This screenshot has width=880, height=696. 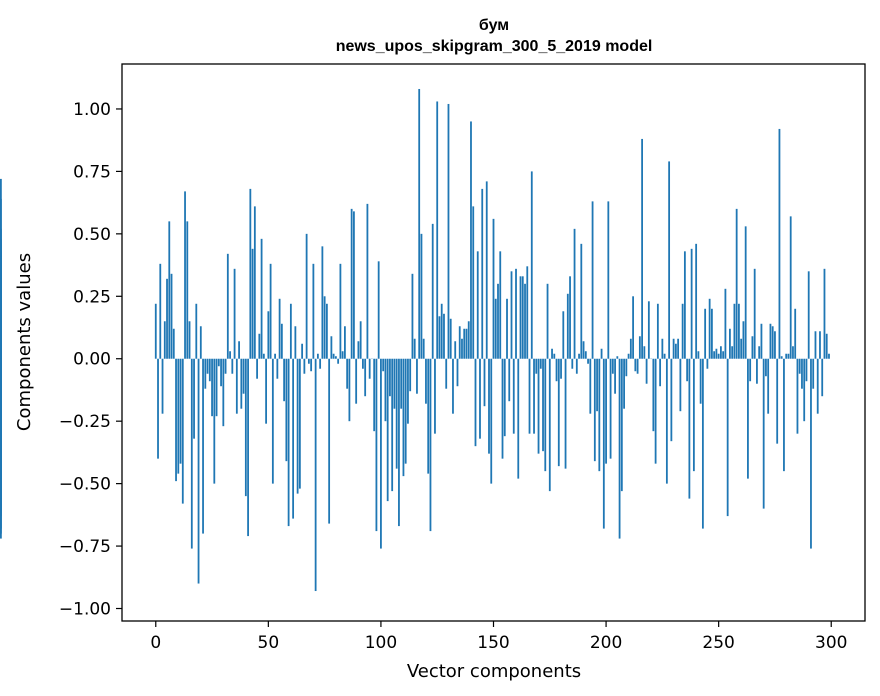 I want to click on x-tick-label: 150, so click(x=493, y=643).